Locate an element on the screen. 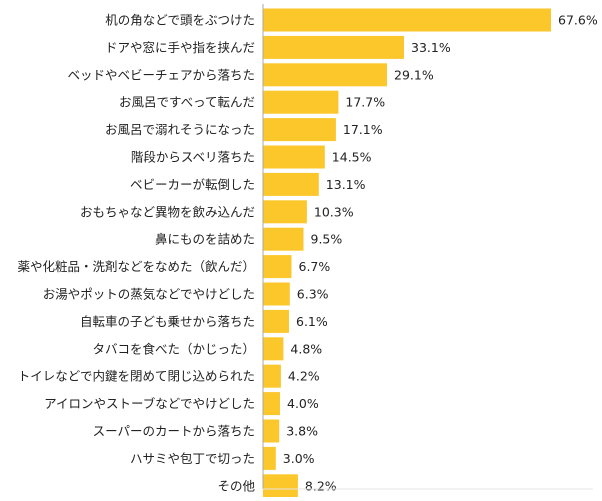  value-label: 10.3% is located at coordinates (334, 211).